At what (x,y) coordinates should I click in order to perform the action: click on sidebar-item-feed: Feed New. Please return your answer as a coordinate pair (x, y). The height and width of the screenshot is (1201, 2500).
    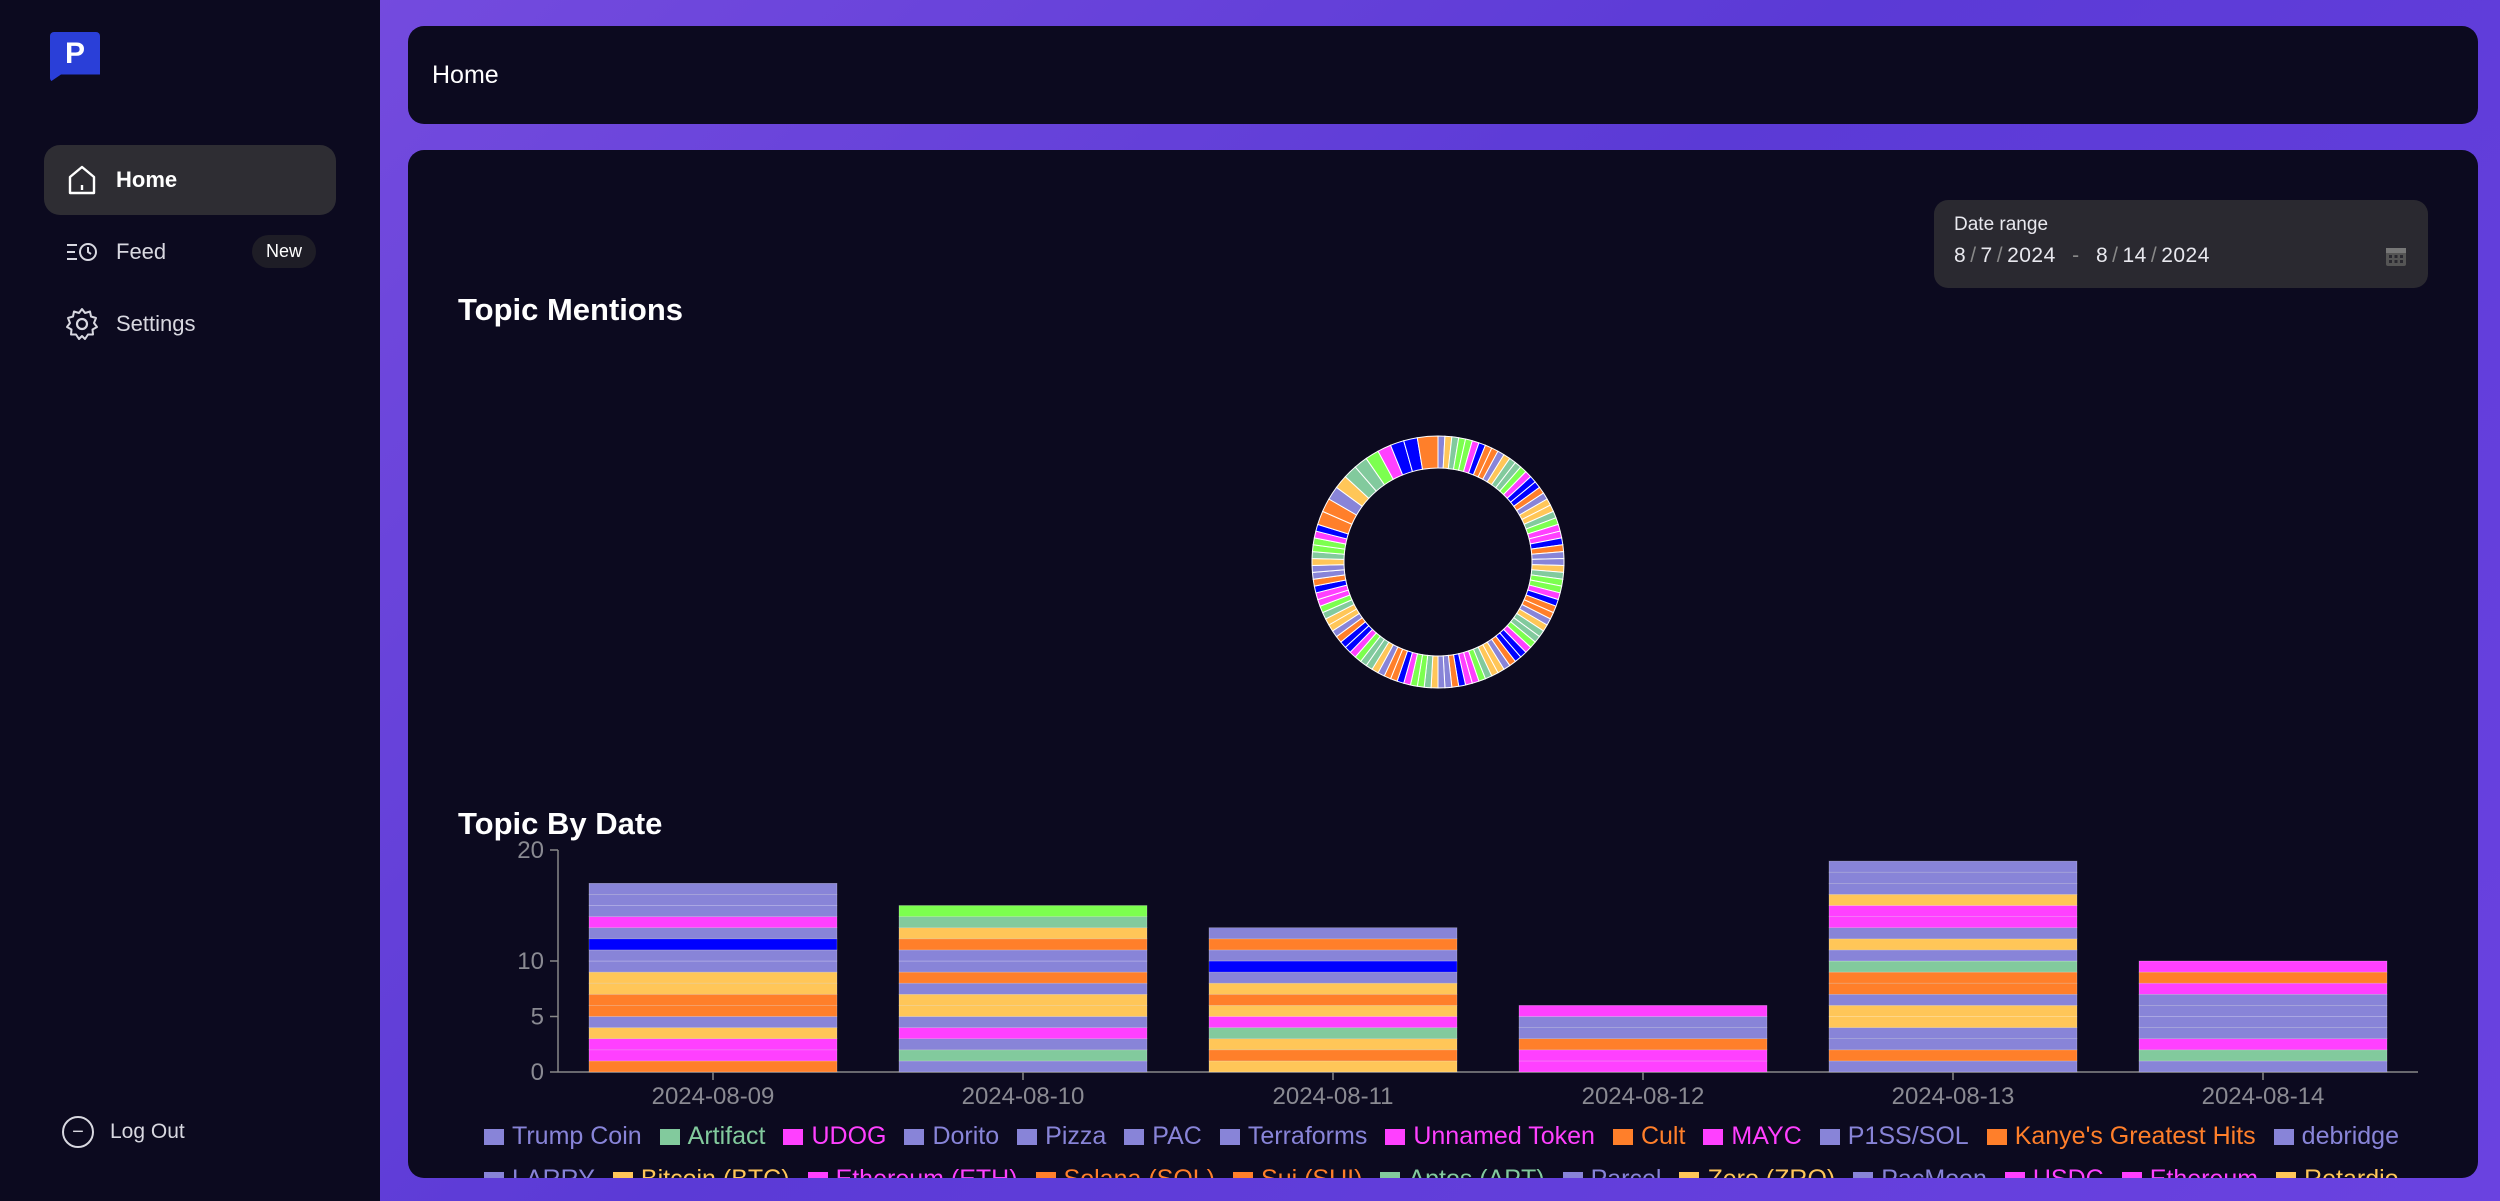
    Looking at the image, I should click on (190, 252).